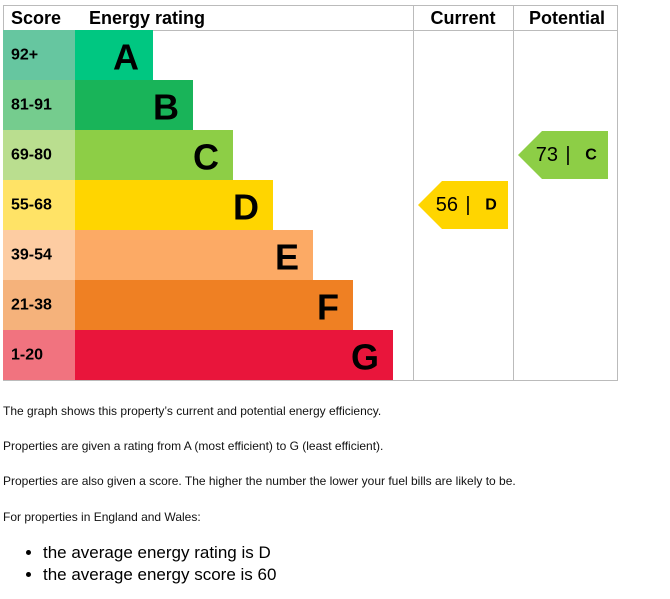 The width and height of the screenshot is (670, 599). What do you see at coordinates (31, 205) in the screenshot?
I see `score-label: 55-68` at bounding box center [31, 205].